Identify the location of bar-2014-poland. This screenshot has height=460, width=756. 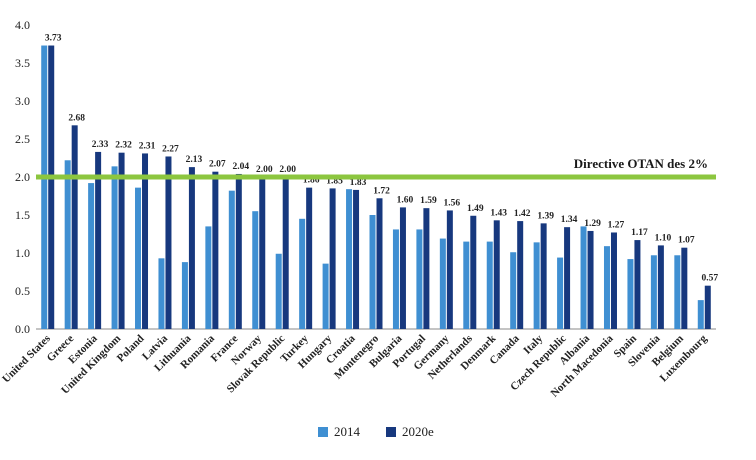
(138, 258).